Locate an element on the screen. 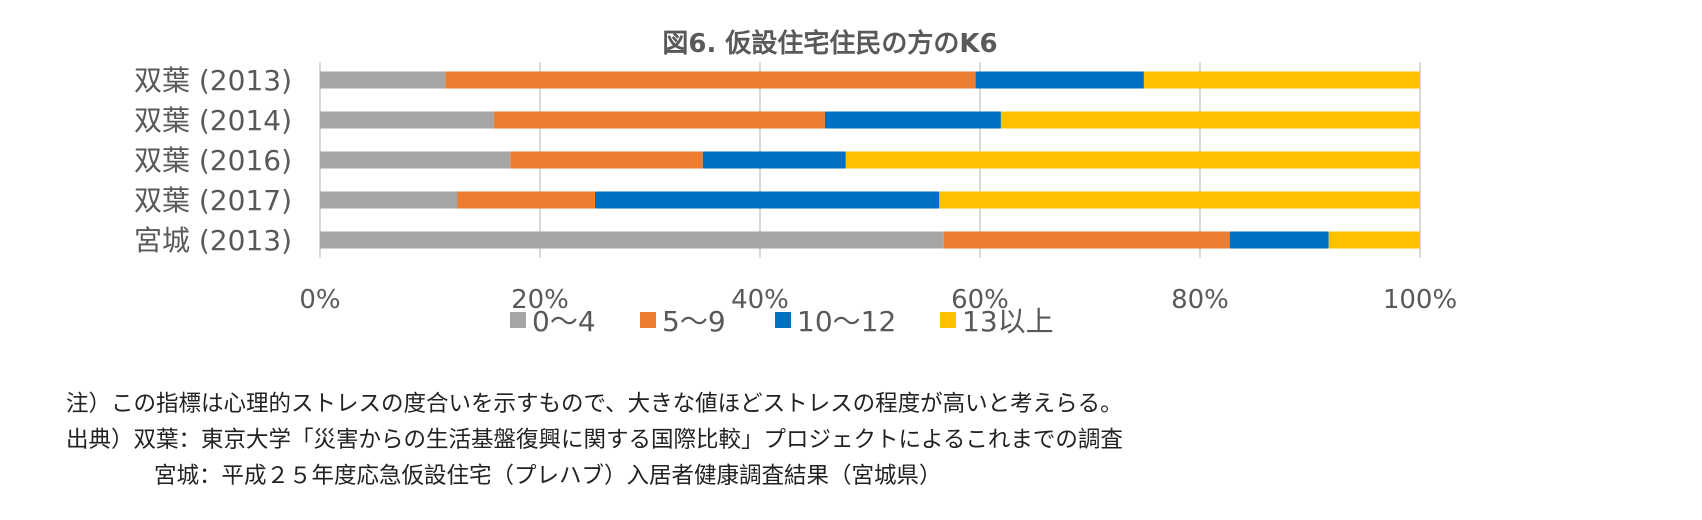 The height and width of the screenshot is (520, 1702). legend-item: 0～4 is located at coordinates (553, 321).